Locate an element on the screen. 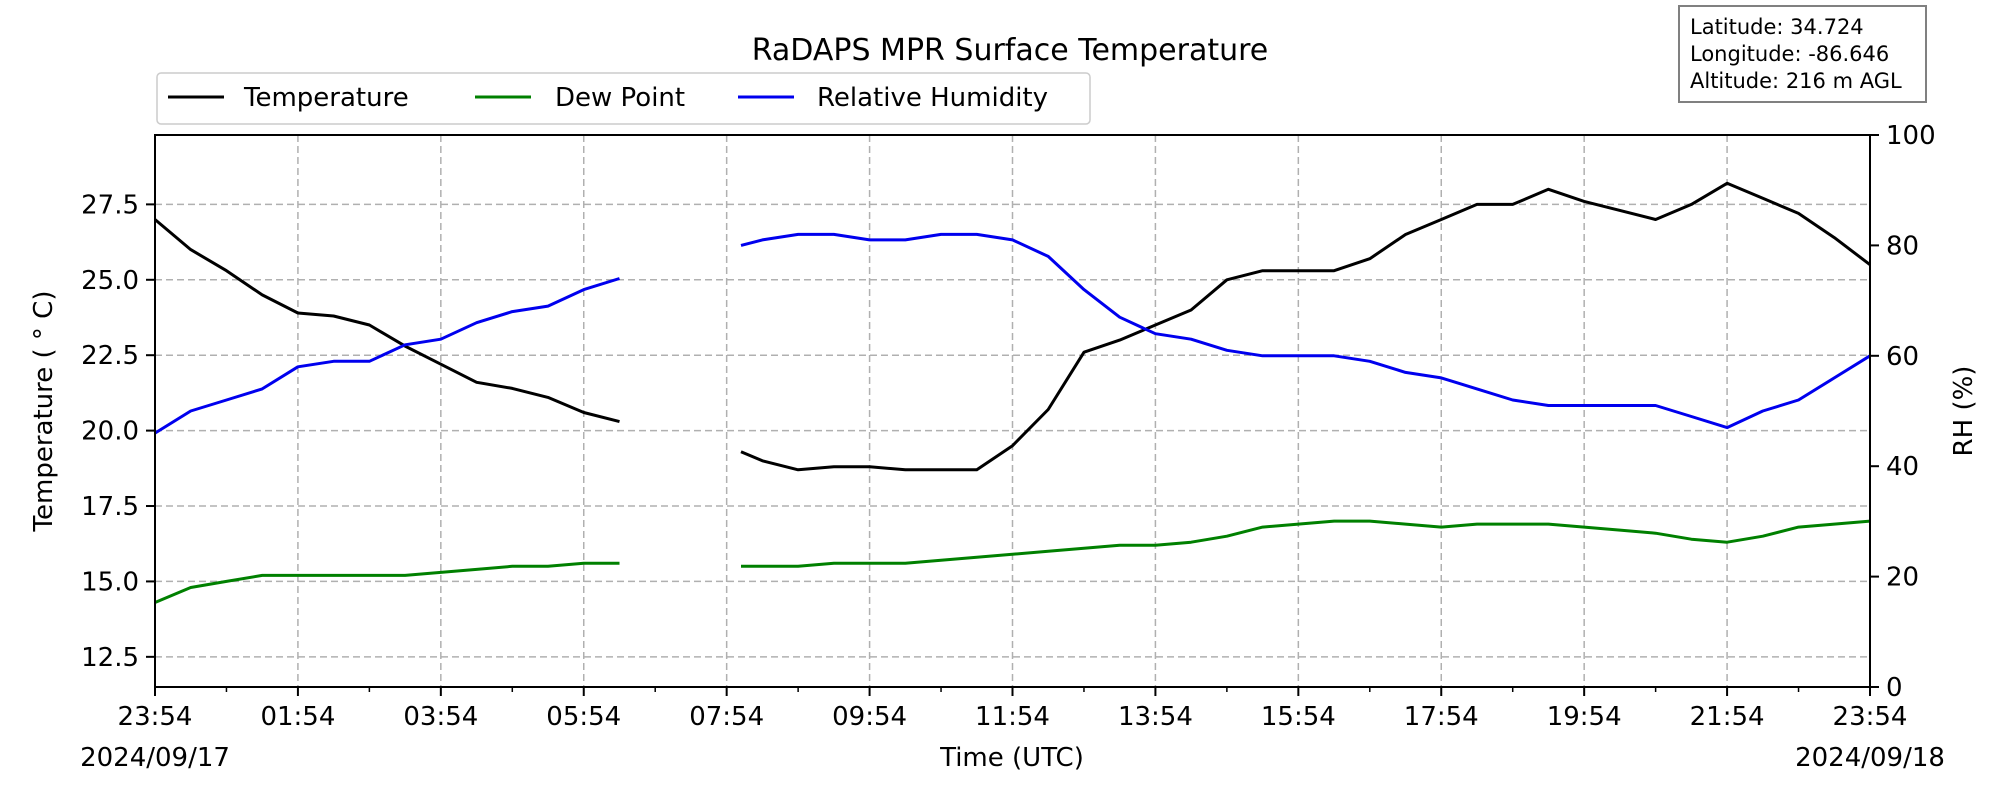 This screenshot has width=2000, height=800. x-tick-label: 09:54 is located at coordinates (869, 717).